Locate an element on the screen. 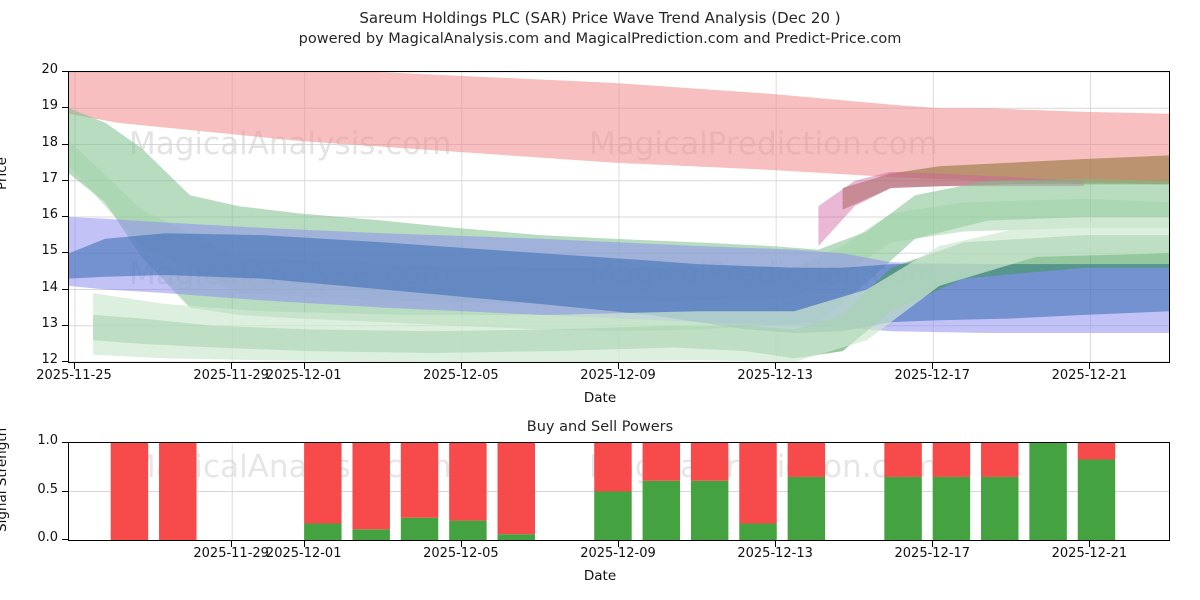  price-y-tick-label: 12 is located at coordinates (49, 359).